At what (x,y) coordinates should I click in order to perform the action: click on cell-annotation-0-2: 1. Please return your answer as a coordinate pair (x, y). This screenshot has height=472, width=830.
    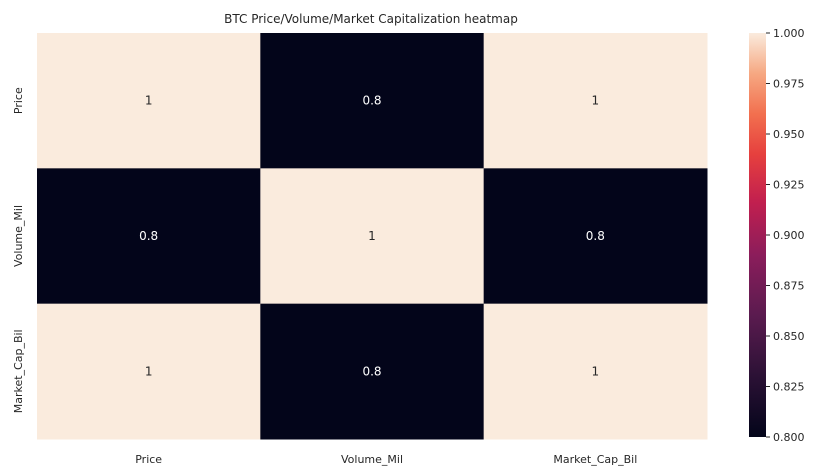
    Looking at the image, I should click on (596, 101).